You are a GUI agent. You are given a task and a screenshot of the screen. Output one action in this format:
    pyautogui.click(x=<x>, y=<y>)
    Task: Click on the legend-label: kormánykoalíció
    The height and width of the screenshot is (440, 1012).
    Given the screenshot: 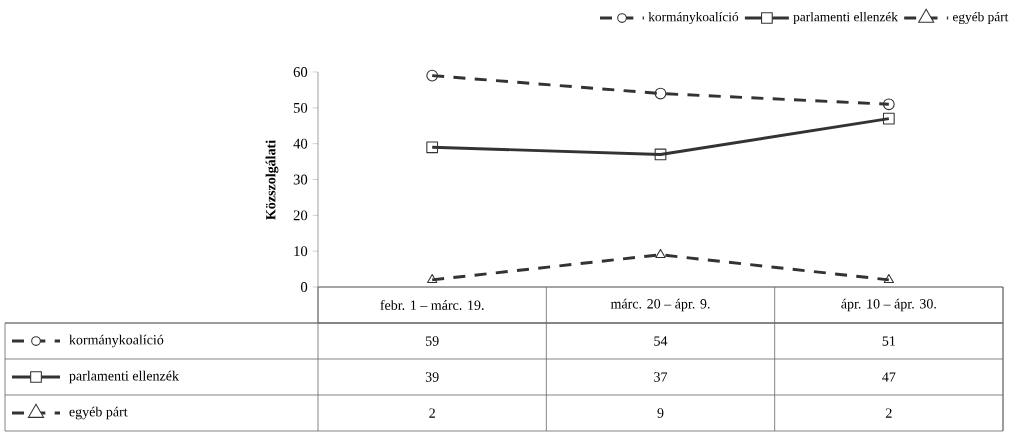 What is the action you would take?
    pyautogui.click(x=693, y=18)
    